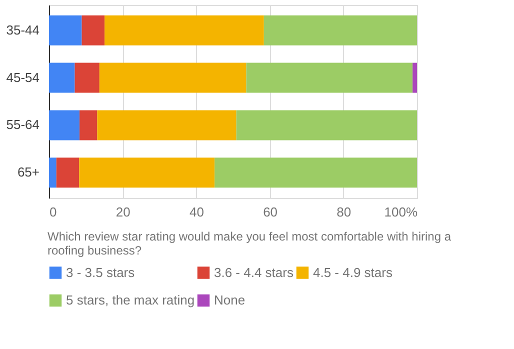 Image resolution: width=514 pixels, height=349 pixels. Describe the element at coordinates (53, 212) in the screenshot. I see `x-tick-label: 0` at that location.